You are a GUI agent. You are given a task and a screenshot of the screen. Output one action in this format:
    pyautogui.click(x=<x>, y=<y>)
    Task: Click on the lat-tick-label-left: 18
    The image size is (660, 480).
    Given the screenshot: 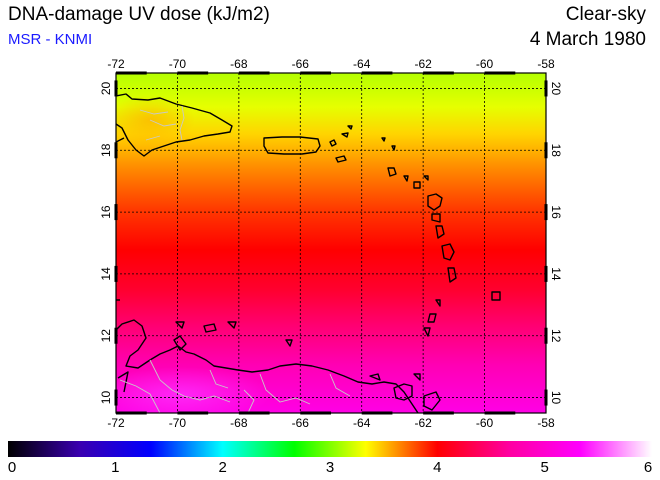 What is the action you would take?
    pyautogui.click(x=106, y=150)
    